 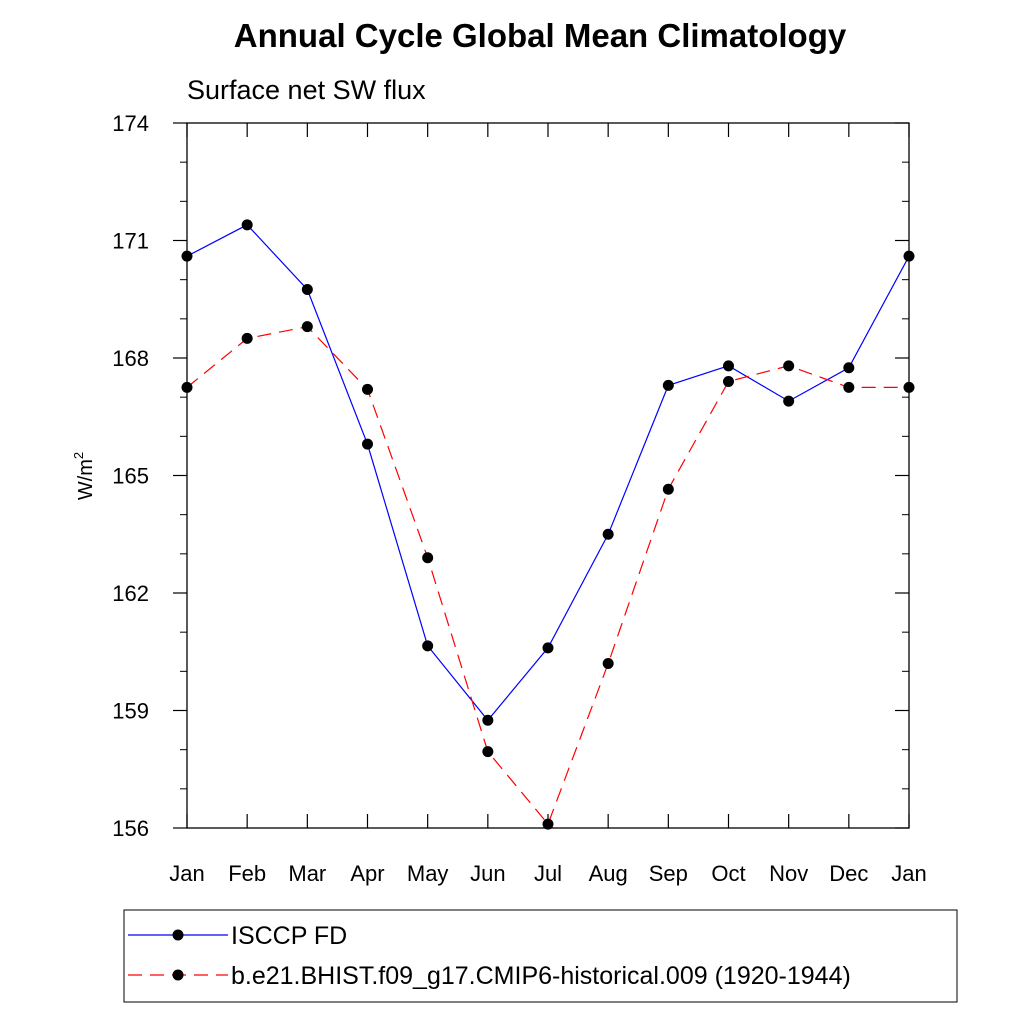 I want to click on chart-subtitle: Surface net SW flux, so click(x=306, y=90).